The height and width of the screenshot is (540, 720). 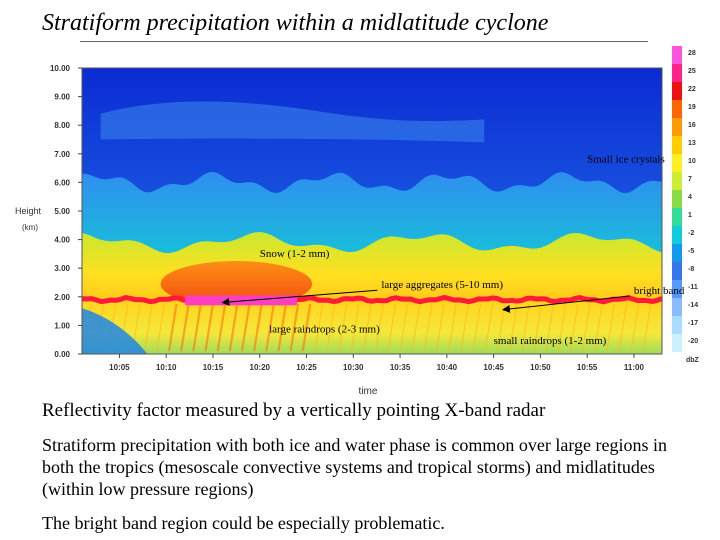 I want to click on x-tick-label: 10:45, so click(x=493, y=367).